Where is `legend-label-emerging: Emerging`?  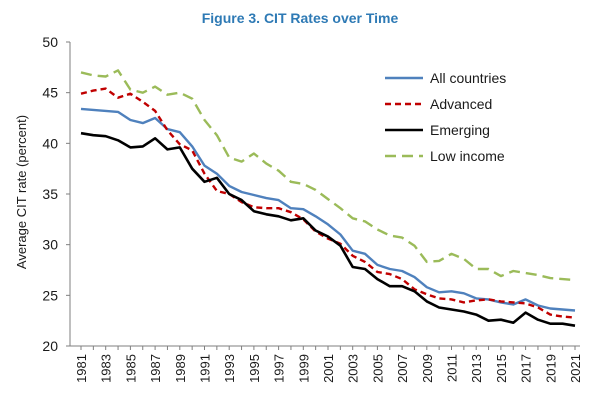 legend-label-emerging: Emerging is located at coordinates (460, 130).